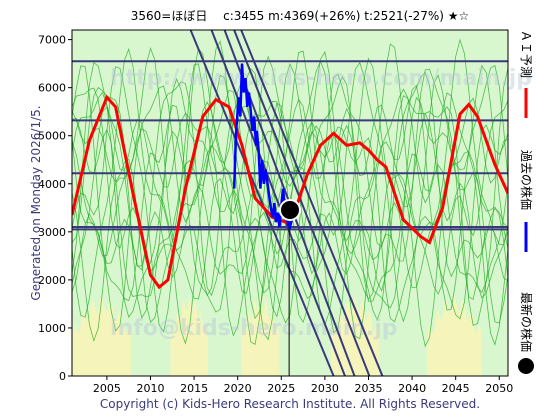  Describe the element at coordinates (526, 54) in the screenshot. I see `legend-label-ai: ＡＩ予測` at that location.